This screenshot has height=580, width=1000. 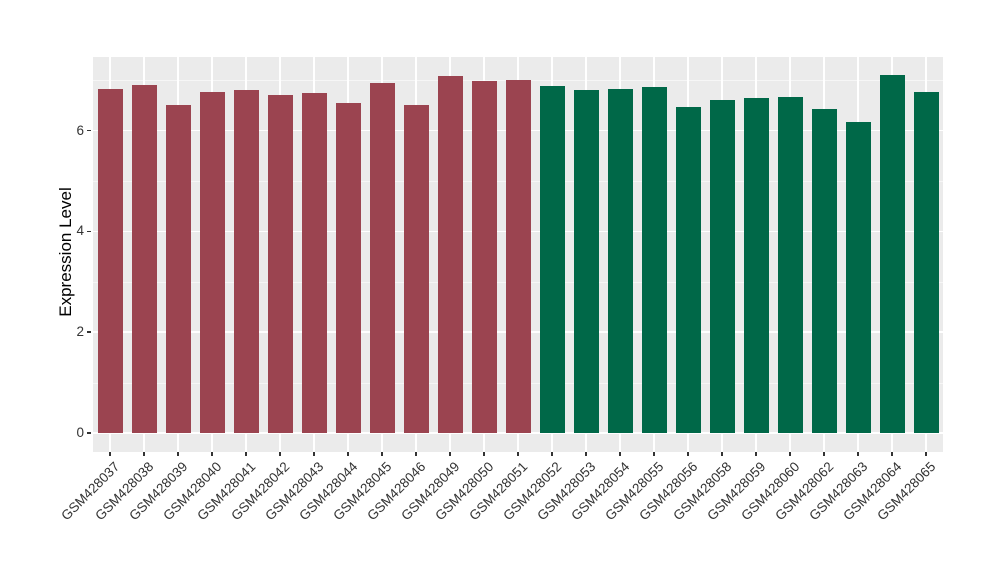 I want to click on x-tick-label: GSM428050, so click(x=464, y=491).